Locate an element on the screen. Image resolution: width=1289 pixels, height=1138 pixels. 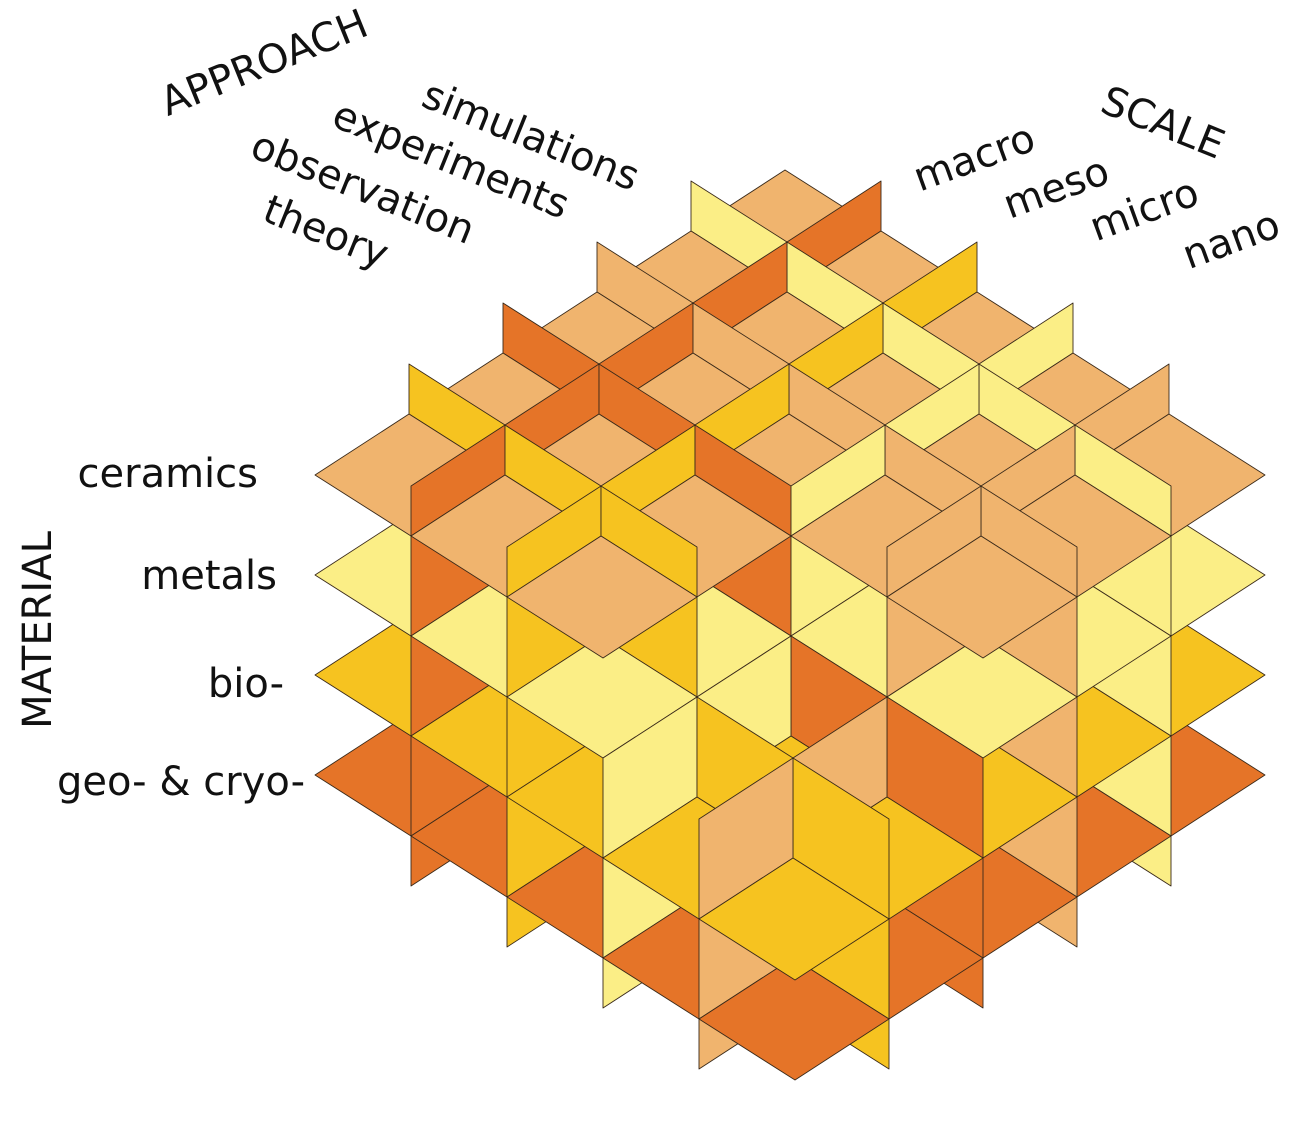
material-item: geo- & cryo- is located at coordinates (181, 782).